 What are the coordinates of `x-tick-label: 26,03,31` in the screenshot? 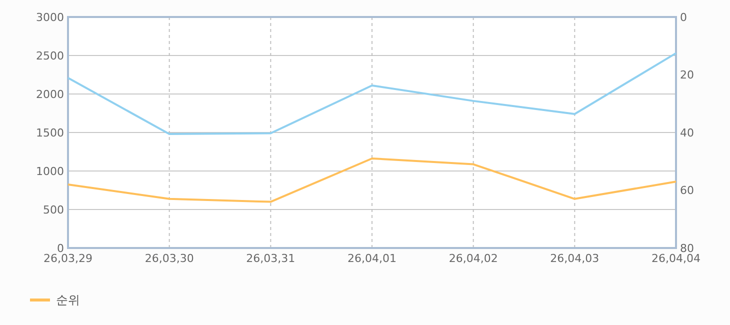 It's located at (271, 258).